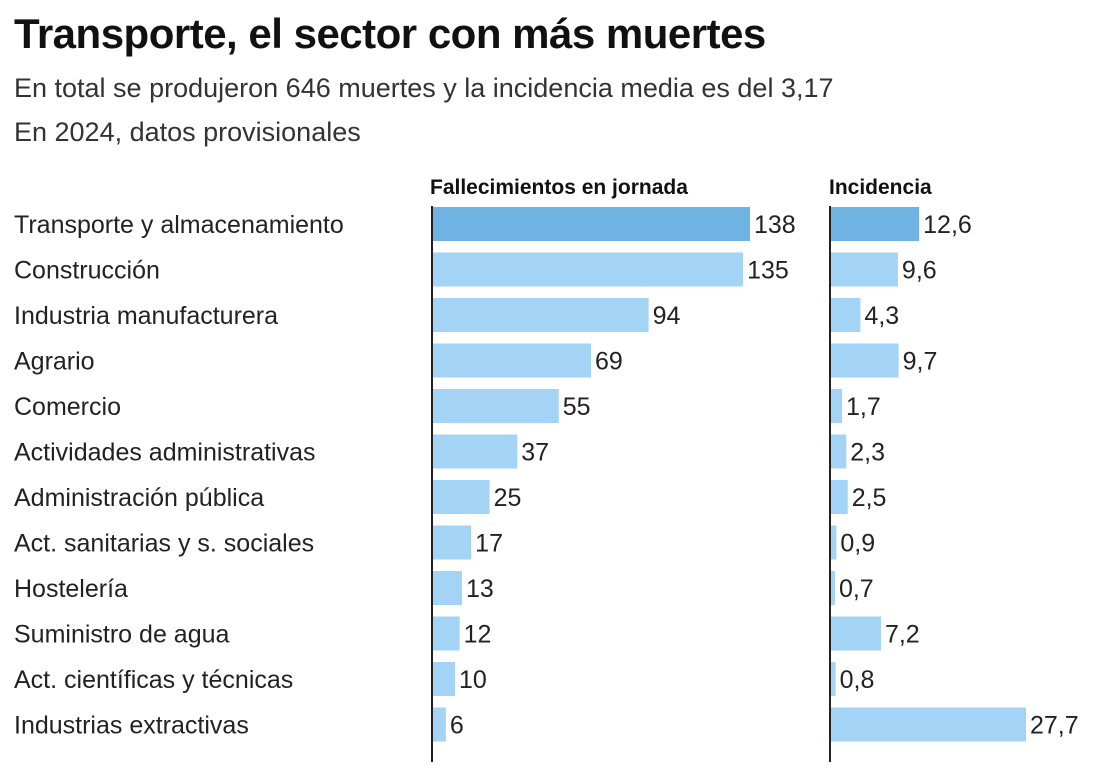  What do you see at coordinates (535, 453) in the screenshot?
I see `value-label: 37` at bounding box center [535, 453].